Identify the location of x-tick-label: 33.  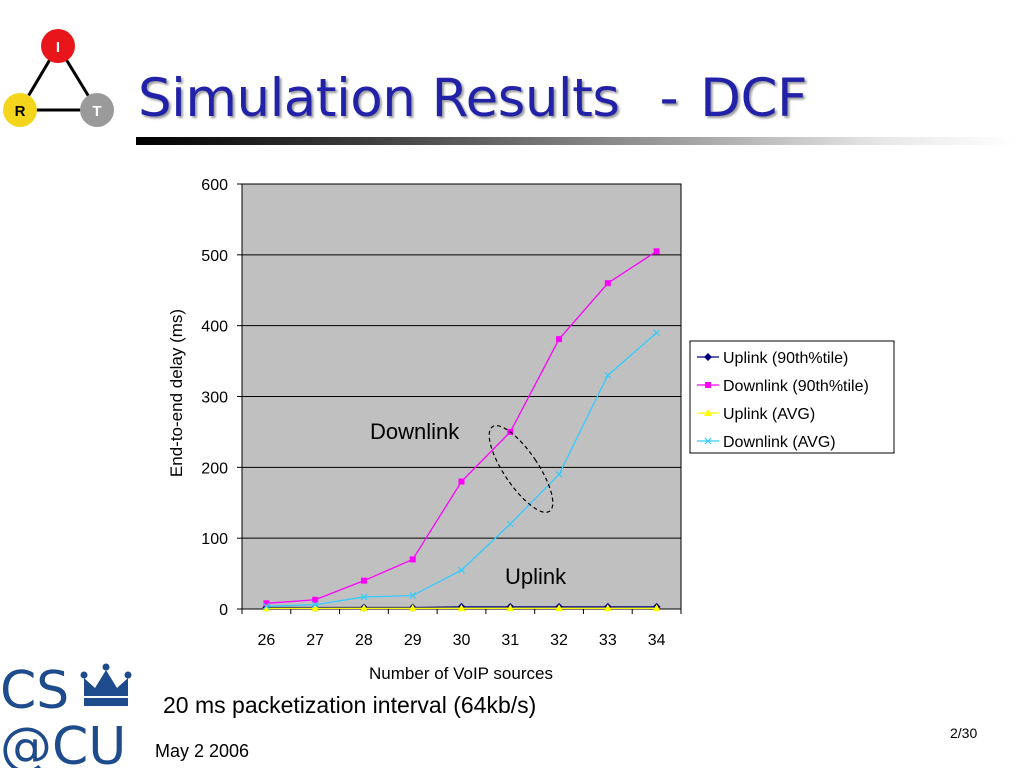
(608, 640).